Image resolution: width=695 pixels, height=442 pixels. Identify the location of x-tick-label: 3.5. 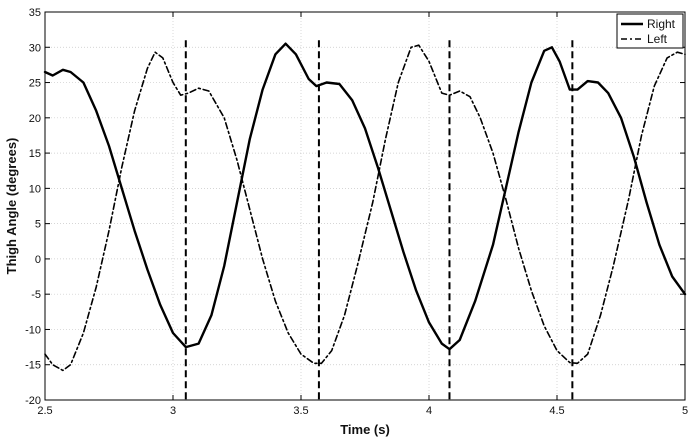
(300, 411).